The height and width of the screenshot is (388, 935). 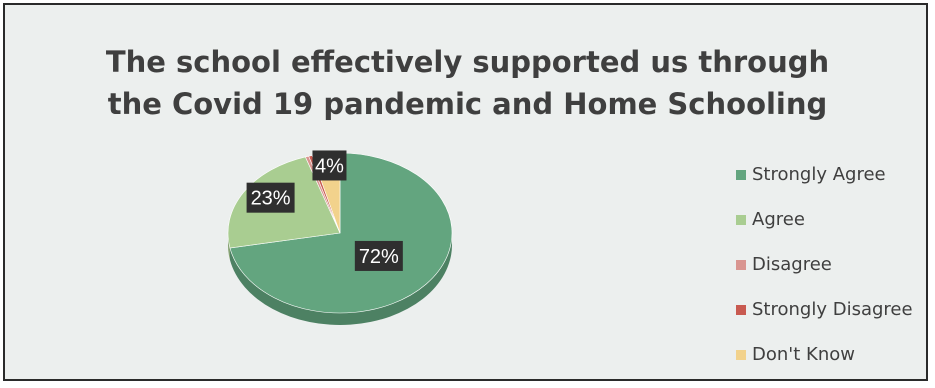 What do you see at coordinates (229, 246) in the screenshot?
I see `pie-side-agree` at bounding box center [229, 246].